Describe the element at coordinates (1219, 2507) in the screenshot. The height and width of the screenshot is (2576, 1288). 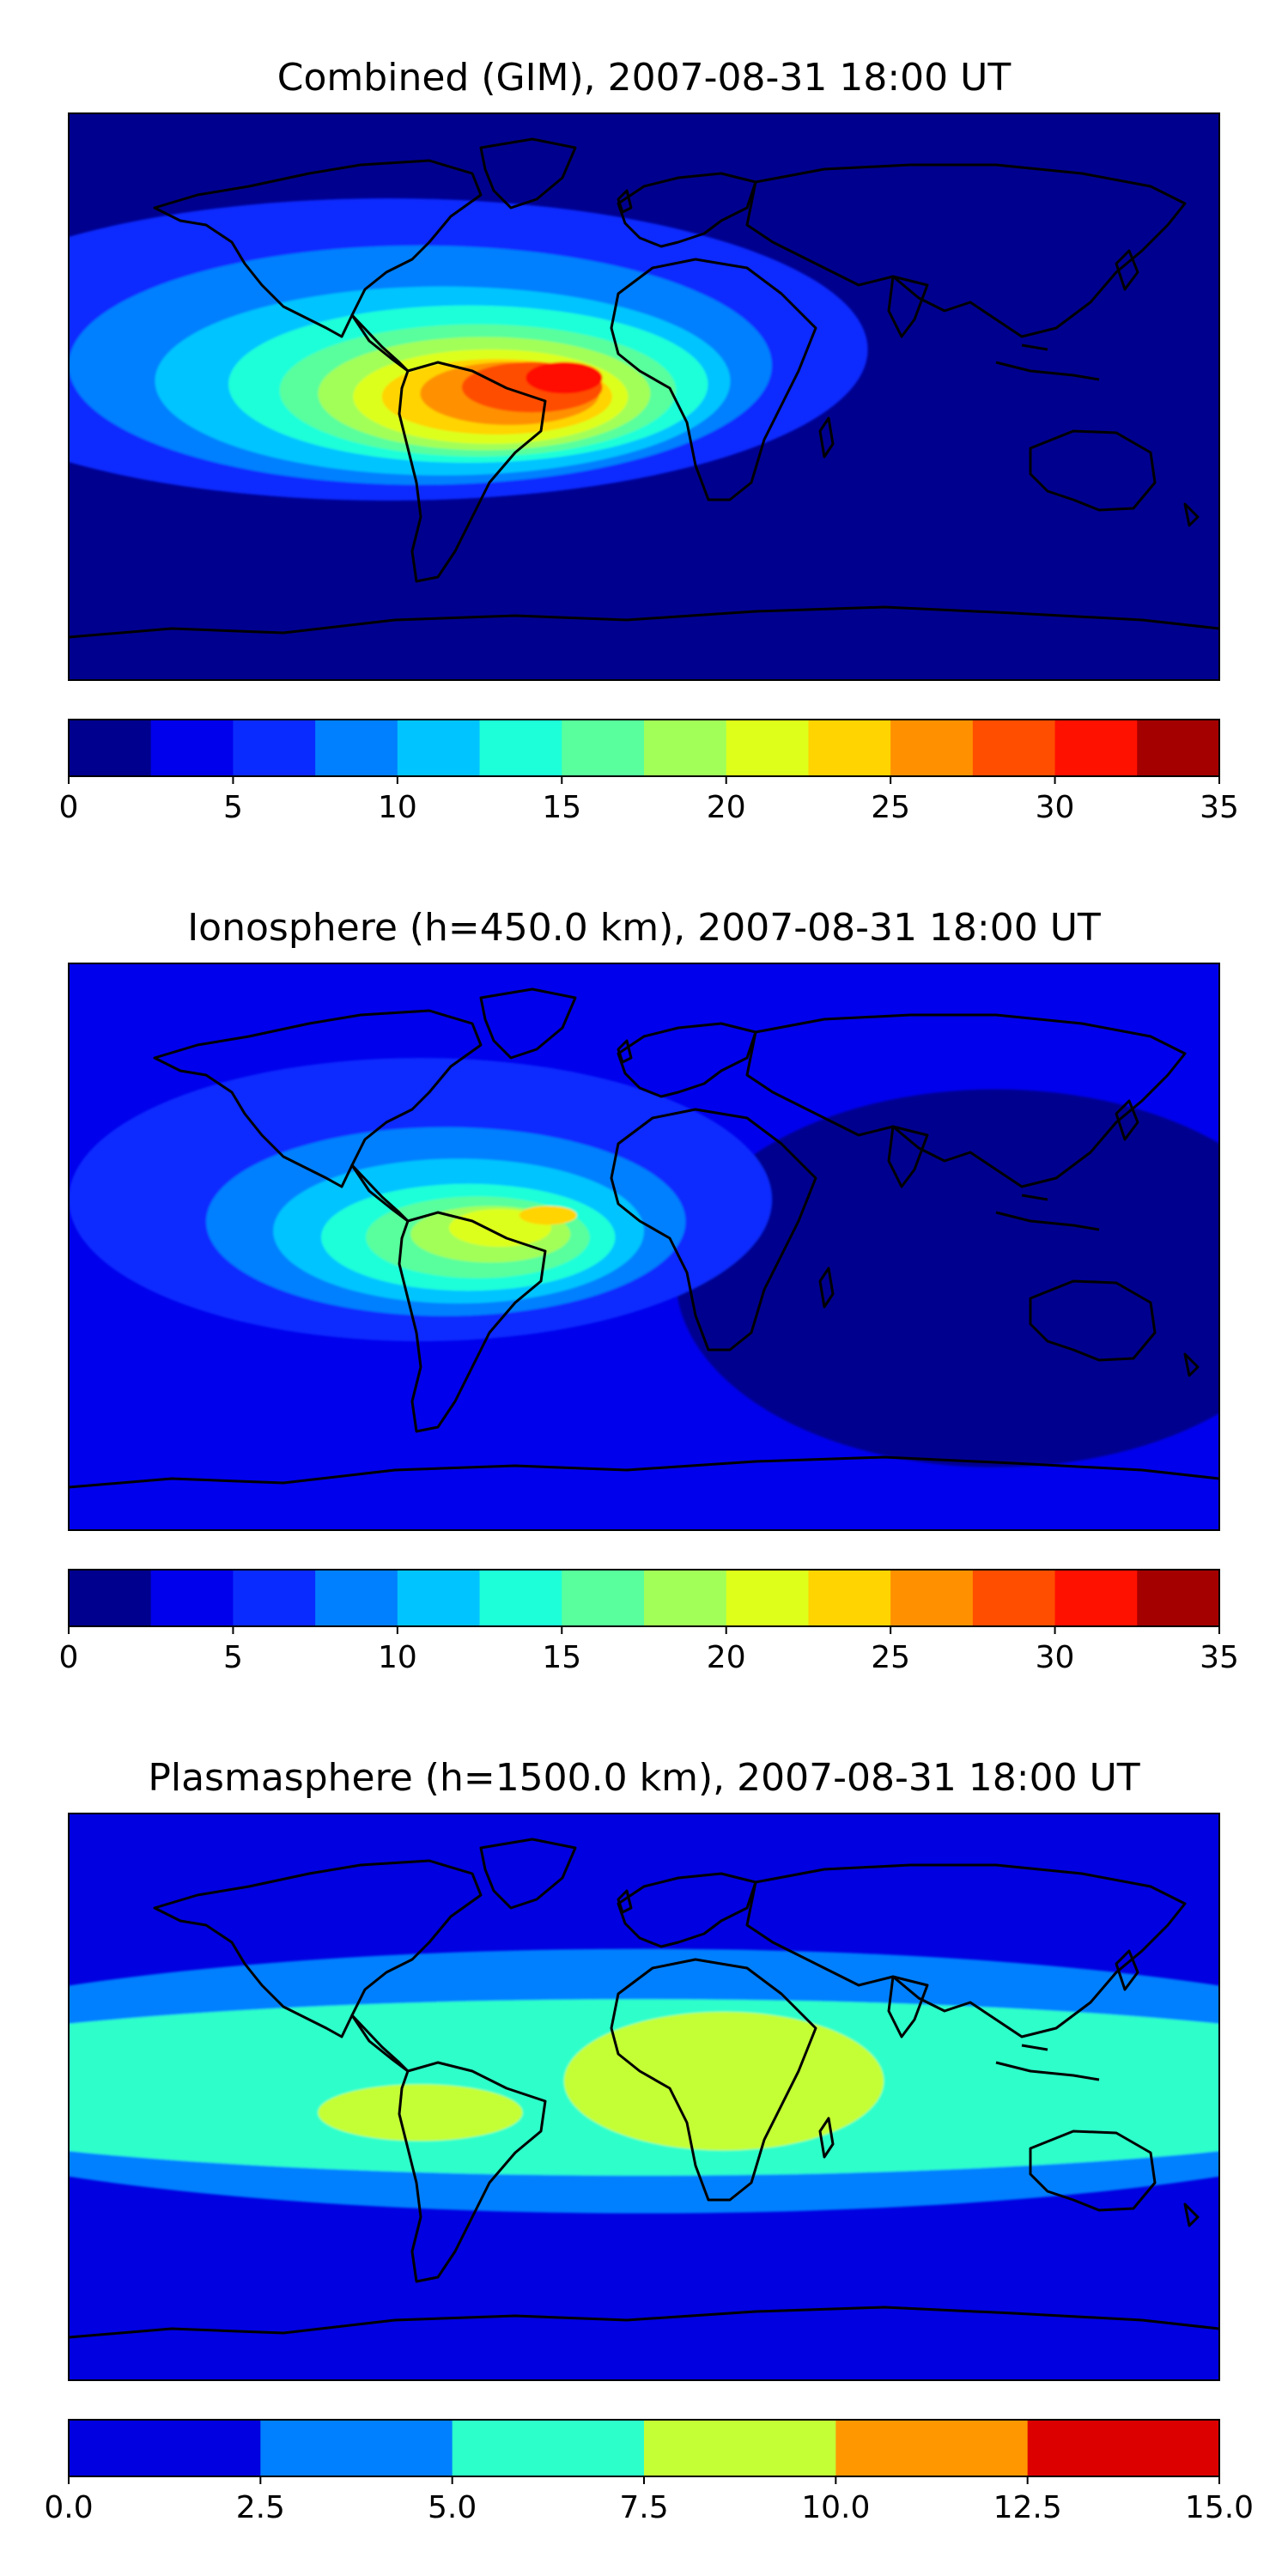
I see `colorbar-tick-label: 15.0` at that location.